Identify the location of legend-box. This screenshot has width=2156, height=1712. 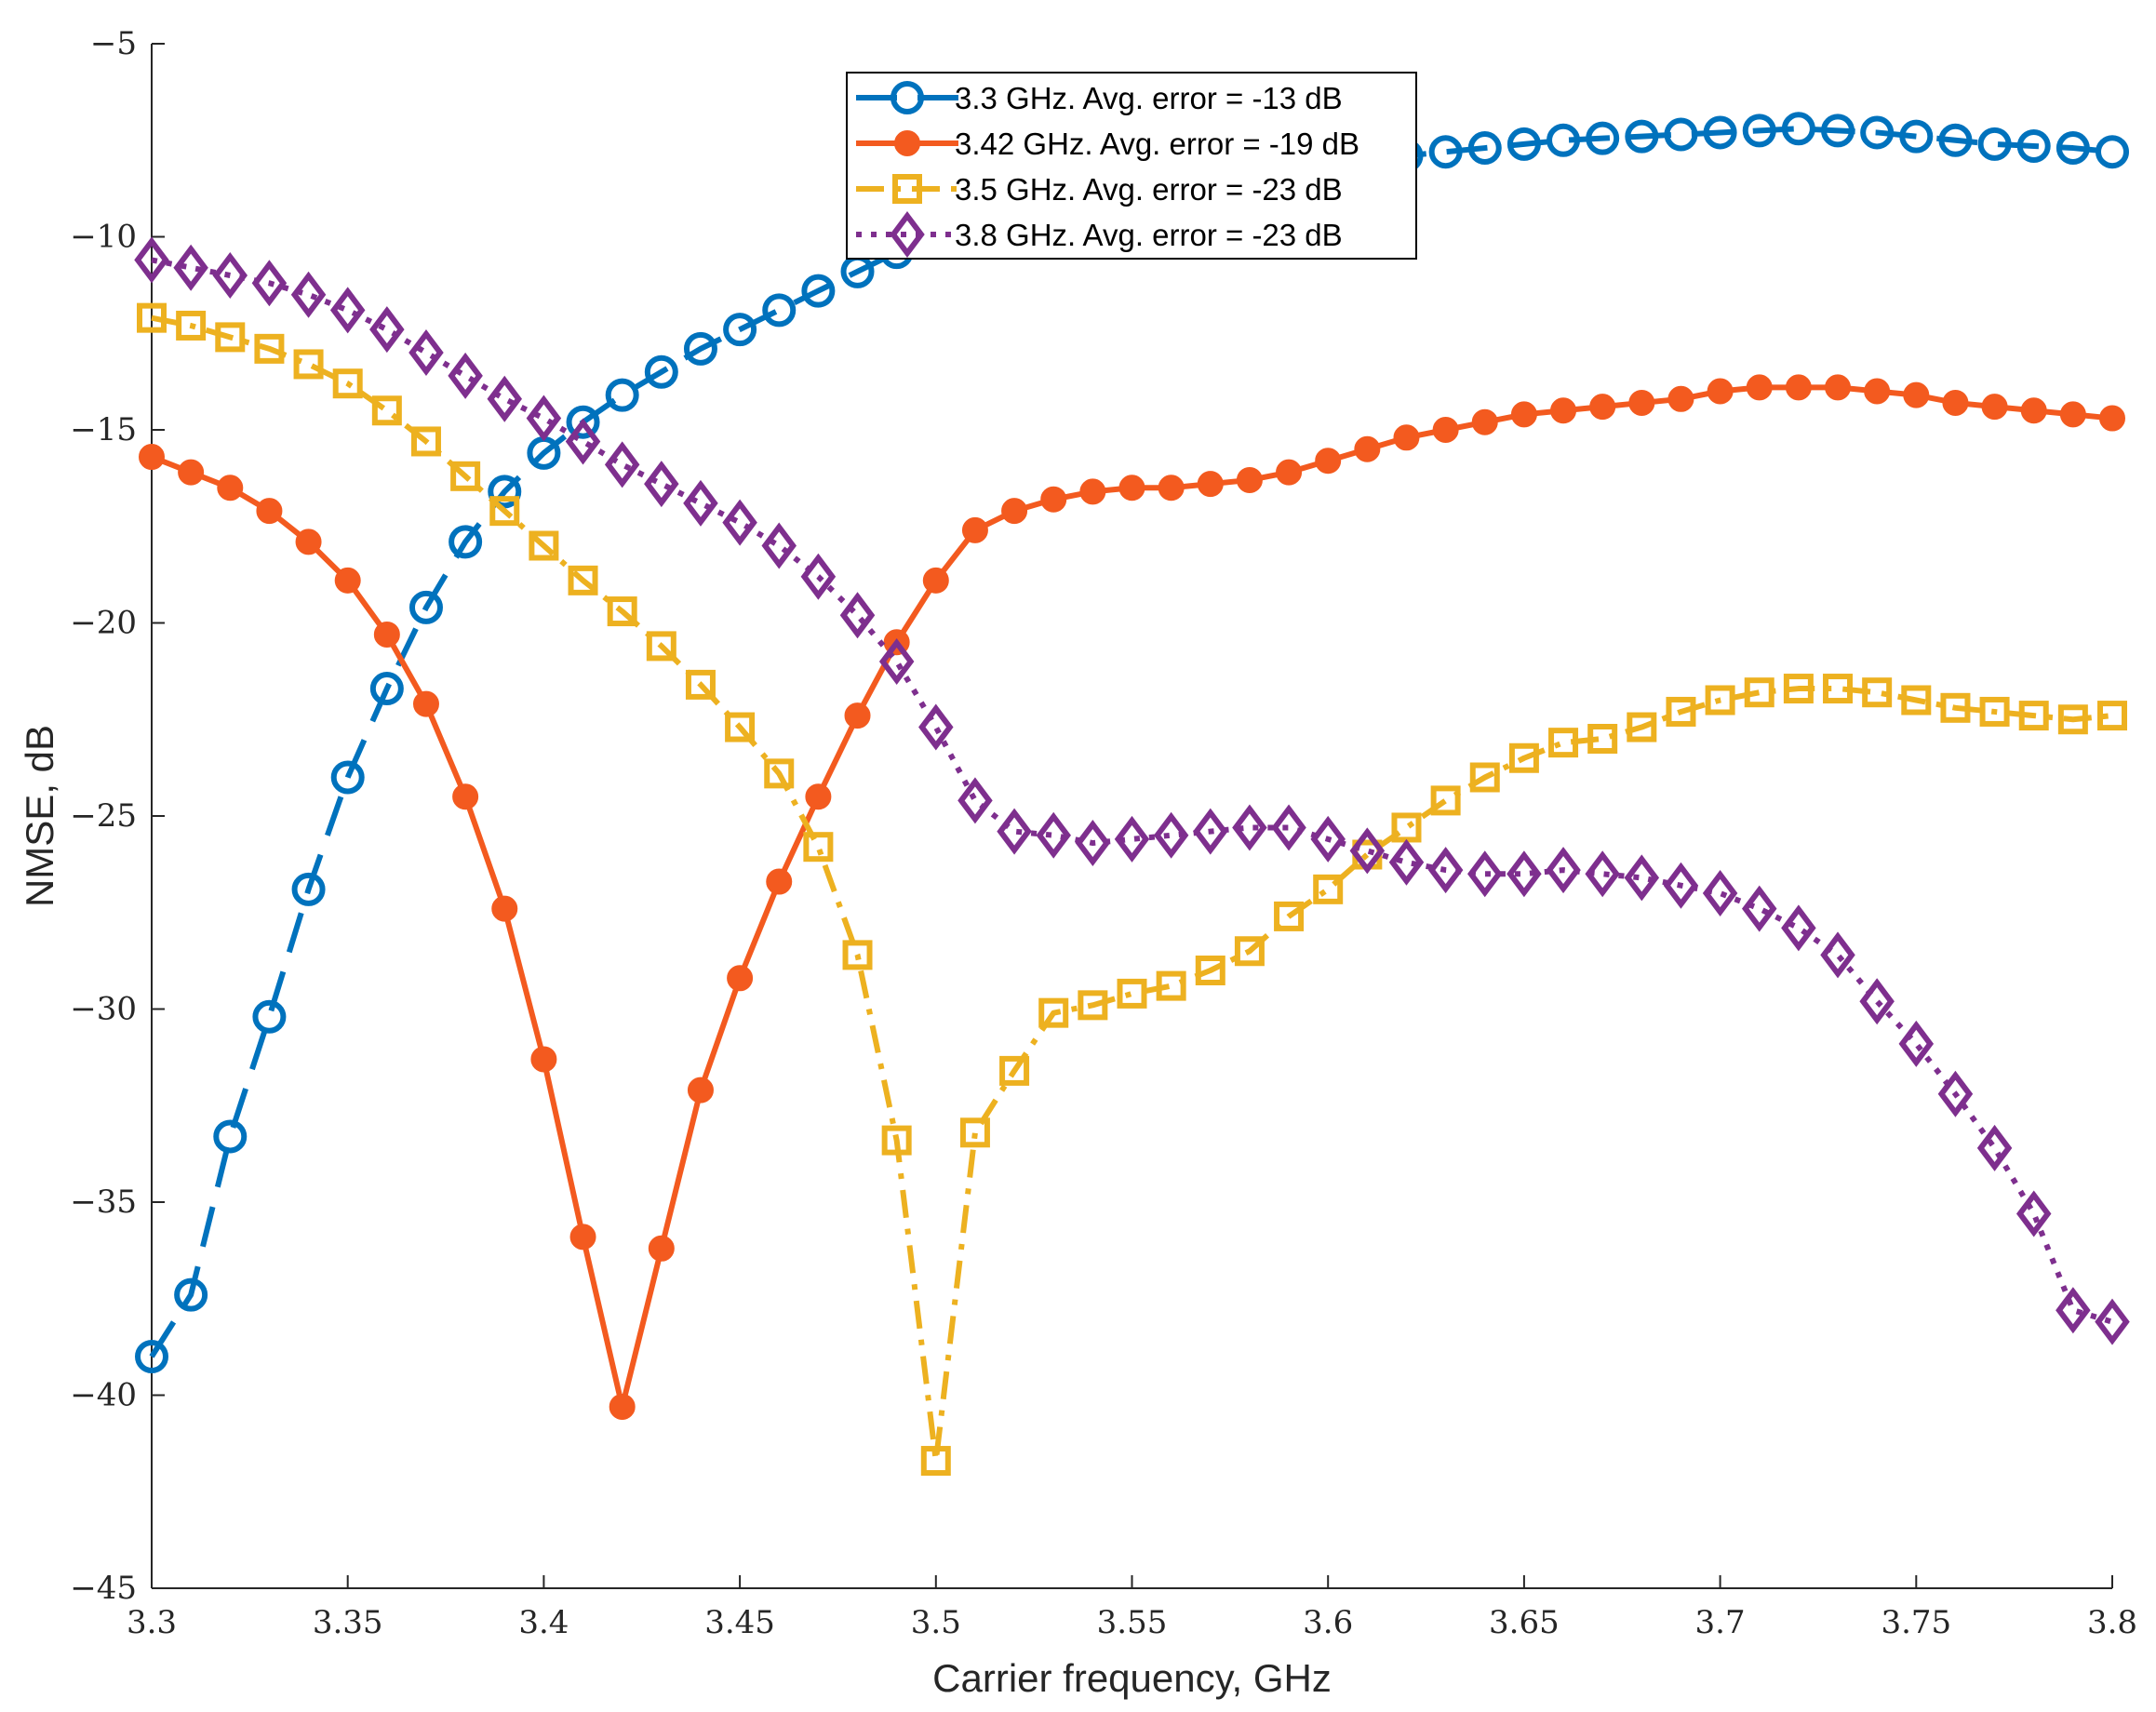
(1131, 166).